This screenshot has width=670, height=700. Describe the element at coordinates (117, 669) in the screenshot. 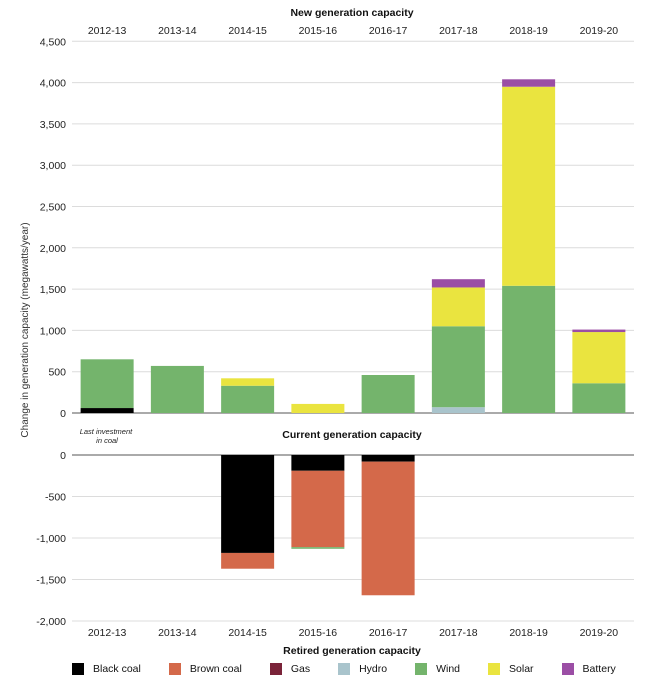

I see `legend-label: Black coal` at that location.